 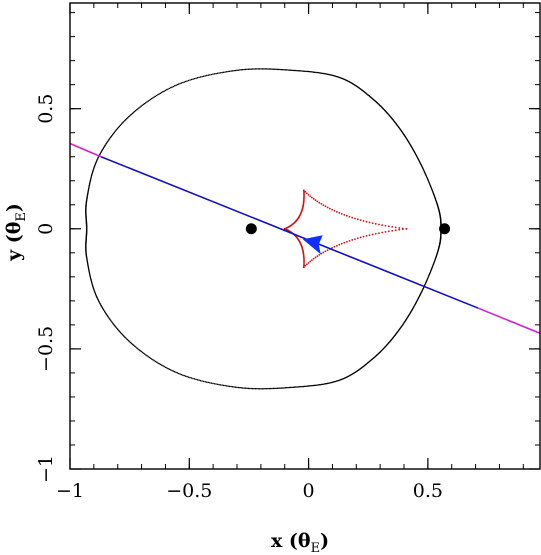 What do you see at coordinates (428, 491) in the screenshot?
I see `x-tick-label: 0.5` at bounding box center [428, 491].